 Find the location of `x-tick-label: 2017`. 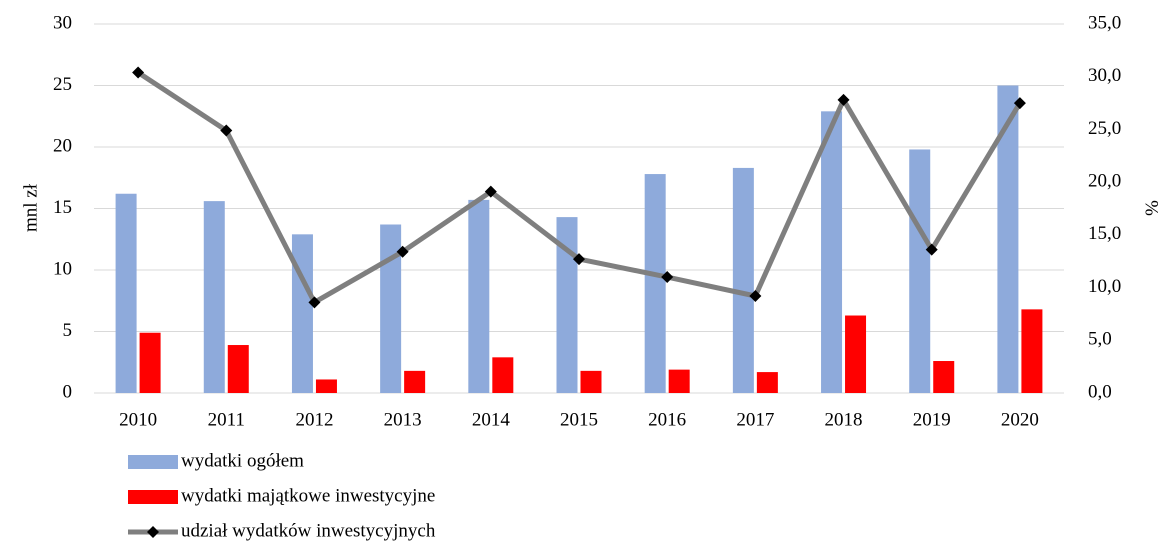

x-tick-label: 2017 is located at coordinates (755, 419).